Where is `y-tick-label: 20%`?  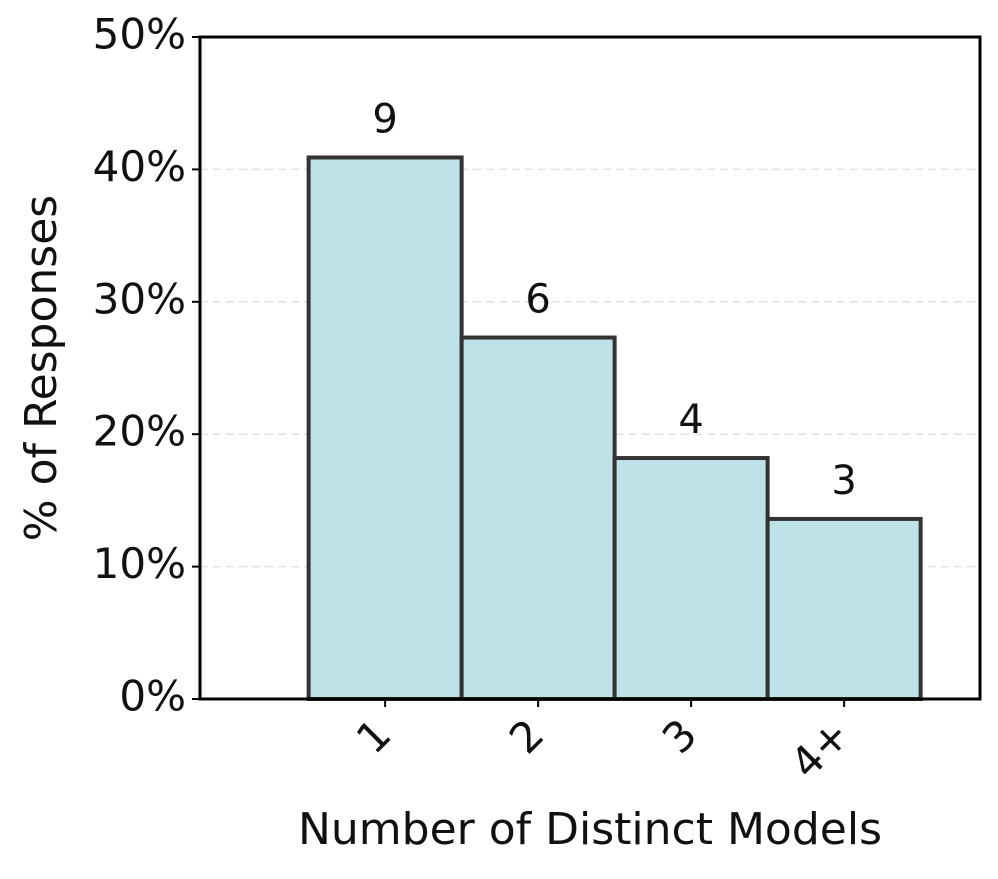
y-tick-label: 20% is located at coordinates (139, 431).